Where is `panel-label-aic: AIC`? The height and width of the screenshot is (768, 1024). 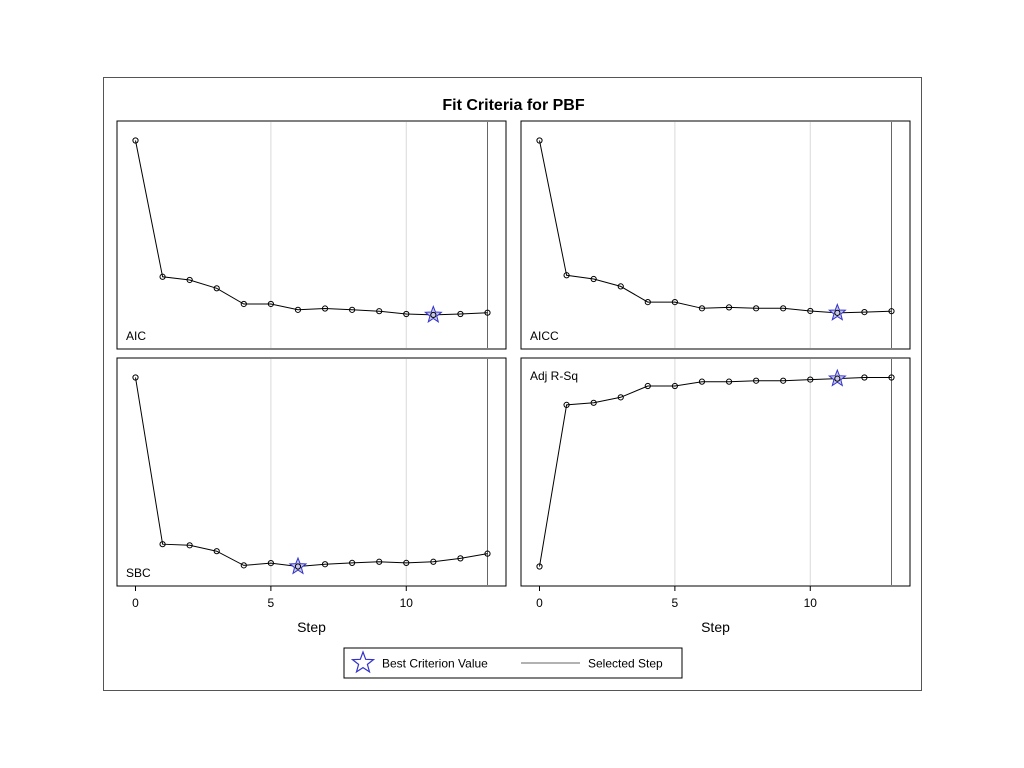 panel-label-aic: AIC is located at coordinates (136, 336).